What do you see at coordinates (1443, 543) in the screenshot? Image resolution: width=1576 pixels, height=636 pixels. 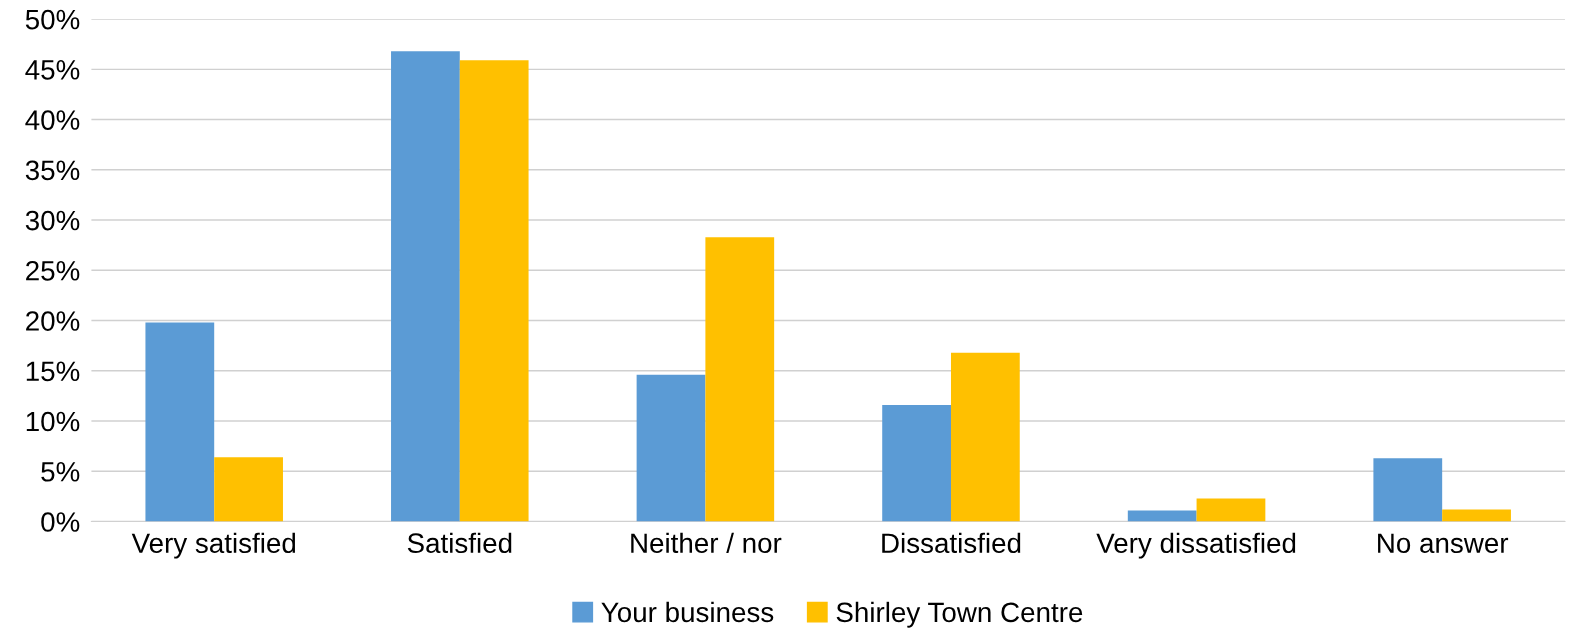 I see `x-tick-label: No answer` at bounding box center [1443, 543].